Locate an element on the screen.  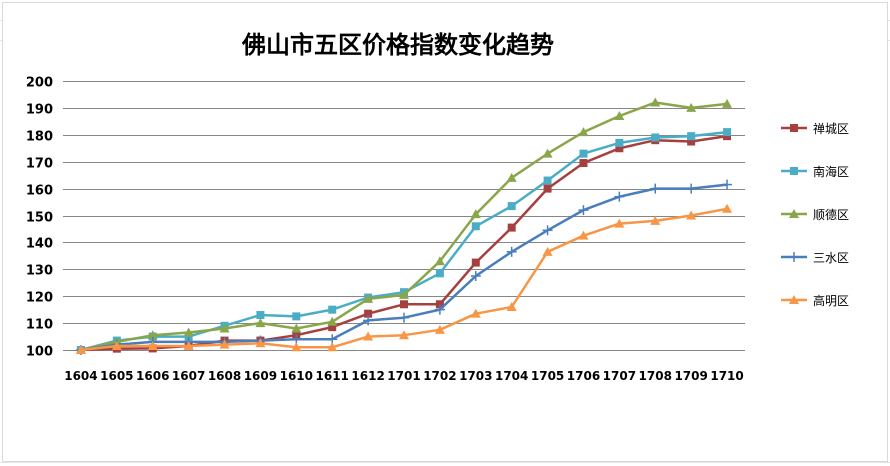
x-tick-label: 1605 is located at coordinates (116, 376).